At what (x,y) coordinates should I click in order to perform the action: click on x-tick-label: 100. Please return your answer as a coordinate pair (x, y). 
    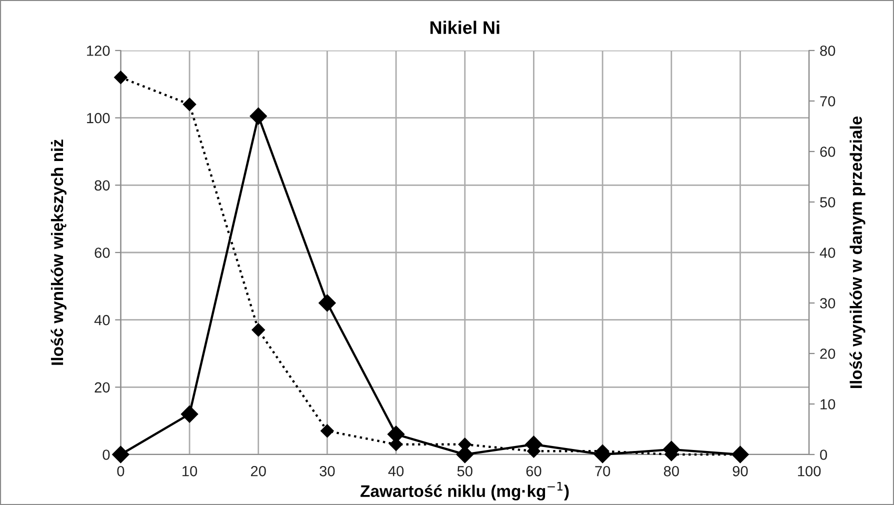
    Looking at the image, I should click on (809, 471).